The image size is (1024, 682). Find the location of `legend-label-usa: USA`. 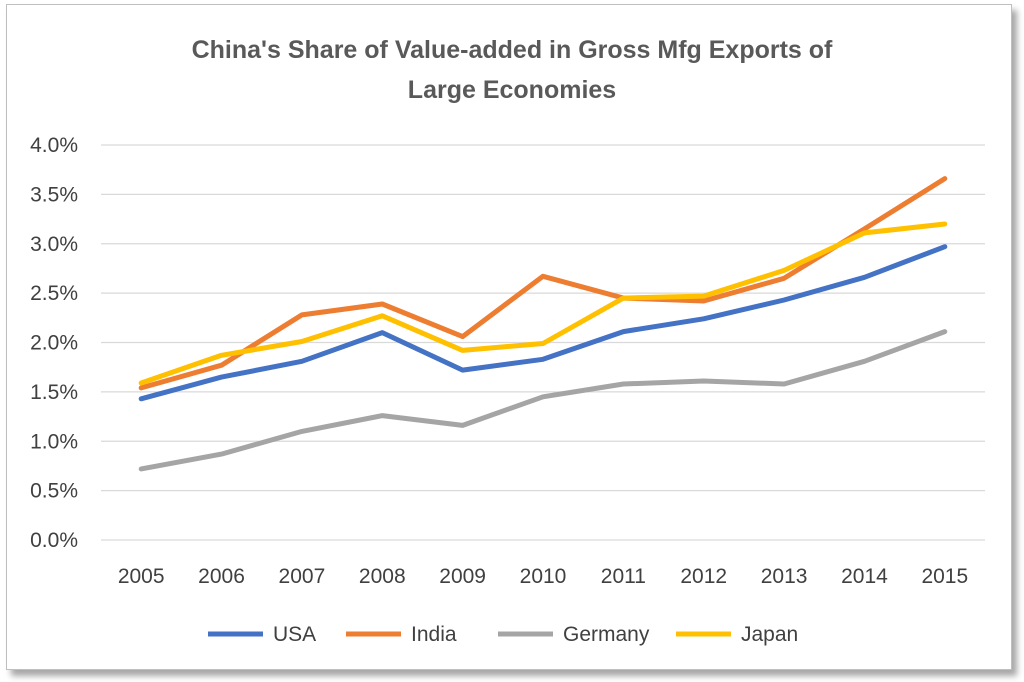

legend-label-usa: USA is located at coordinates (294, 634).